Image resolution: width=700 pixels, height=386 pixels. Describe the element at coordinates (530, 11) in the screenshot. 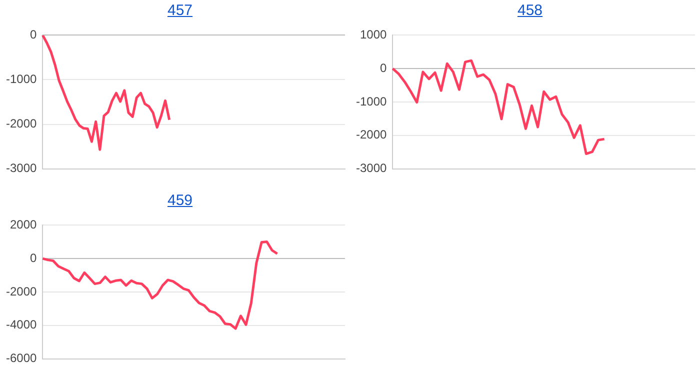

I see `chart-title: 458` at that location.